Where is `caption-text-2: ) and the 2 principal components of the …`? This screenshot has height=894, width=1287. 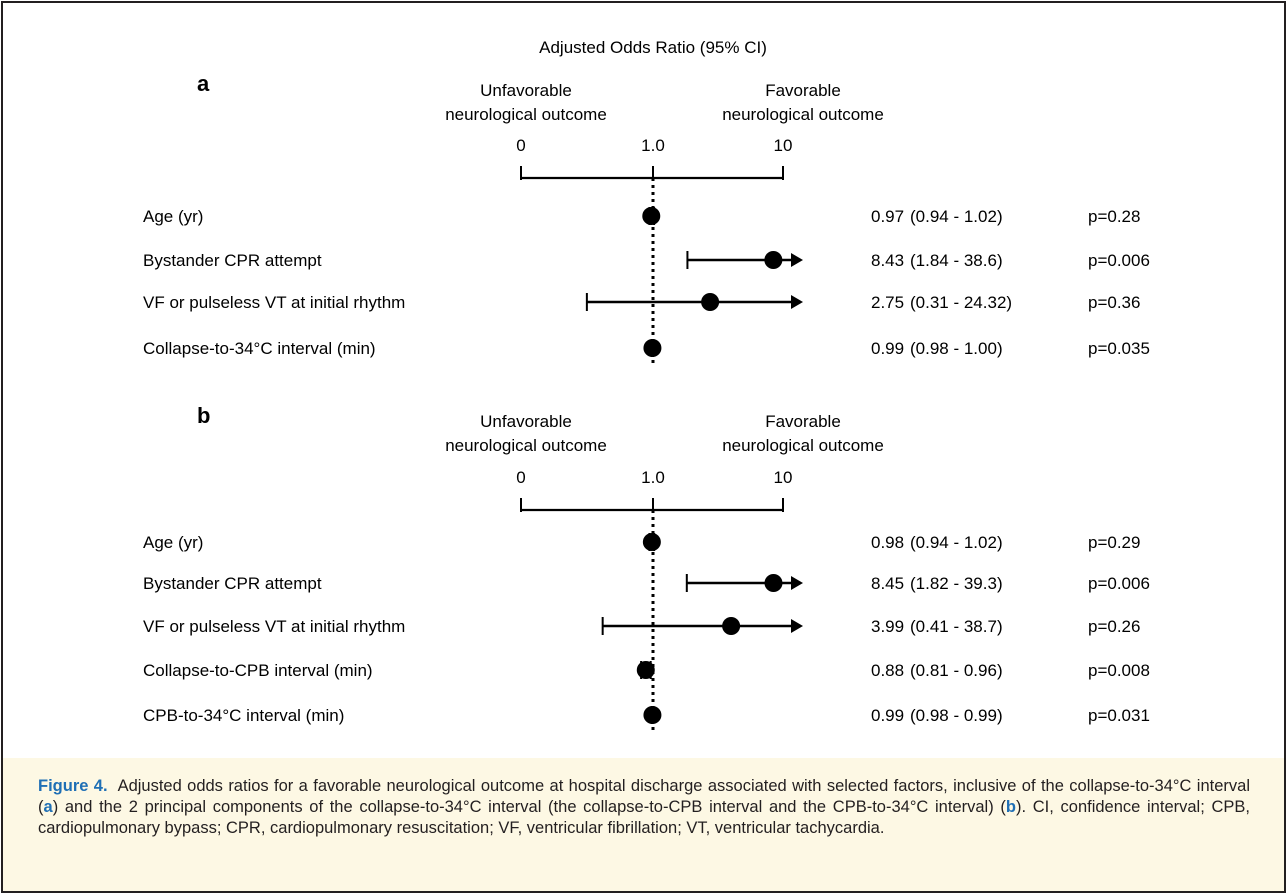
caption-text-2: ) and the 2 principal components of the … is located at coordinates (529, 807).